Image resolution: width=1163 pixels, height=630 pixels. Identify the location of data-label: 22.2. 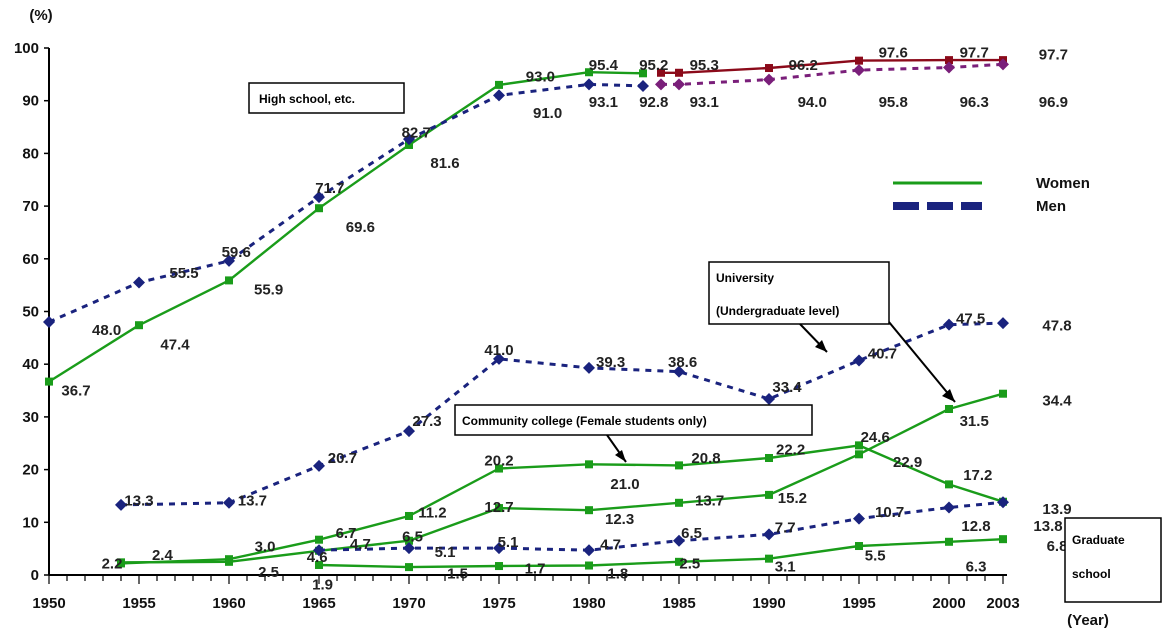
(790, 450).